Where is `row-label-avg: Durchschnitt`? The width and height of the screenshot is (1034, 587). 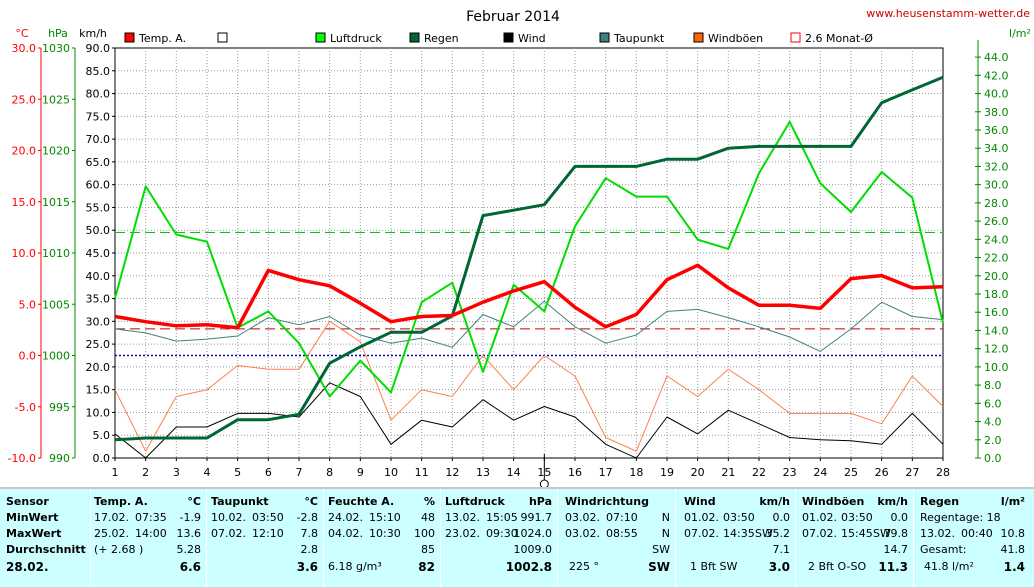 row-label-avg: Durchschnitt is located at coordinates (46, 549).